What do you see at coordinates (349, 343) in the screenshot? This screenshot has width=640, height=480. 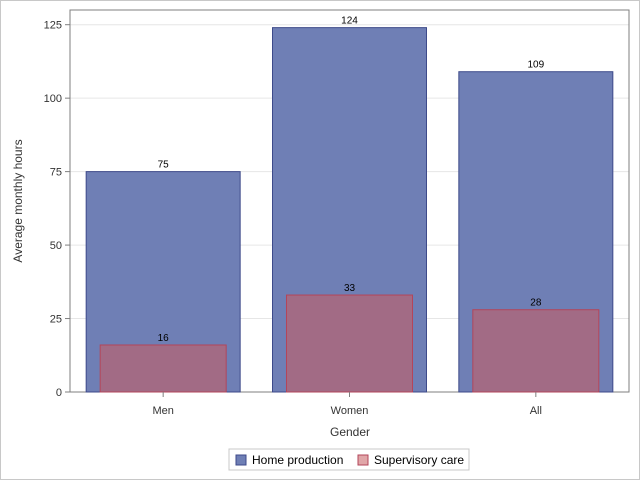 I see `bar-supervisory-care-women` at bounding box center [349, 343].